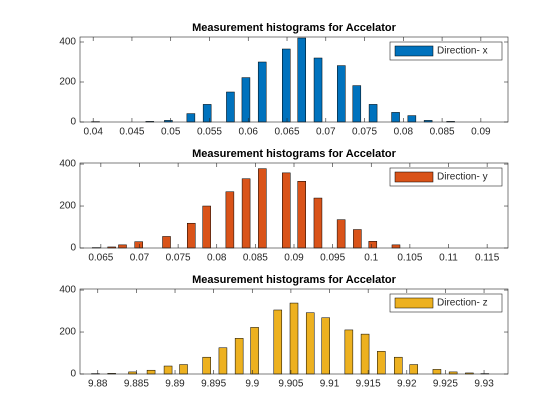 The width and height of the screenshot is (560, 420). I want to click on x-tick-label: 9.895, so click(213, 384).